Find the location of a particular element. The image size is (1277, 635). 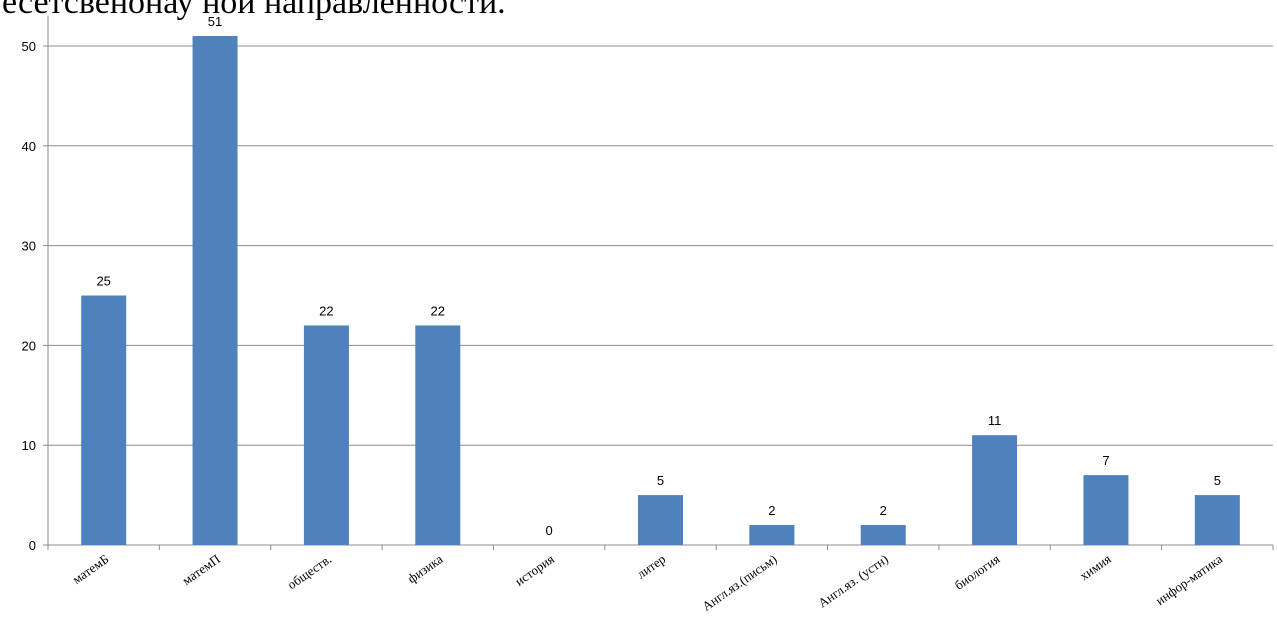

x-tick-label: химия is located at coordinates (1095, 567).